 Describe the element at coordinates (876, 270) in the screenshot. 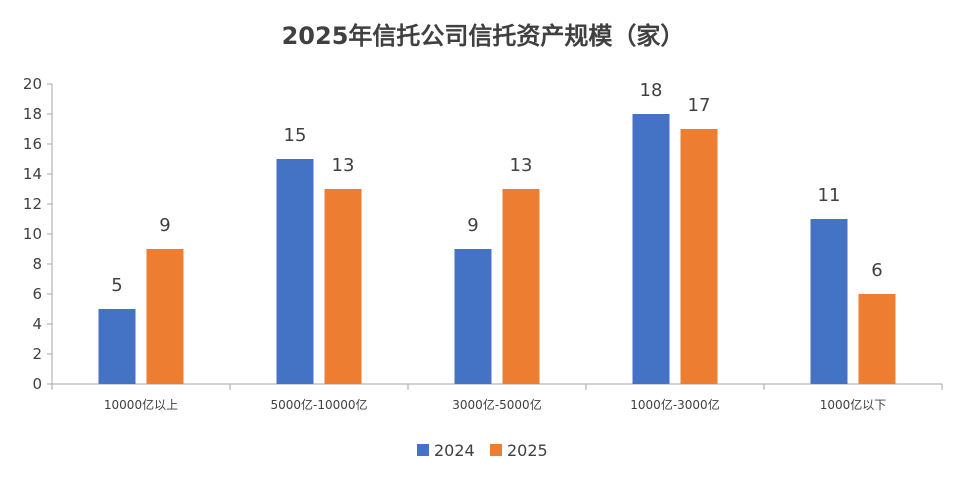

I see `data-label: 6` at that location.